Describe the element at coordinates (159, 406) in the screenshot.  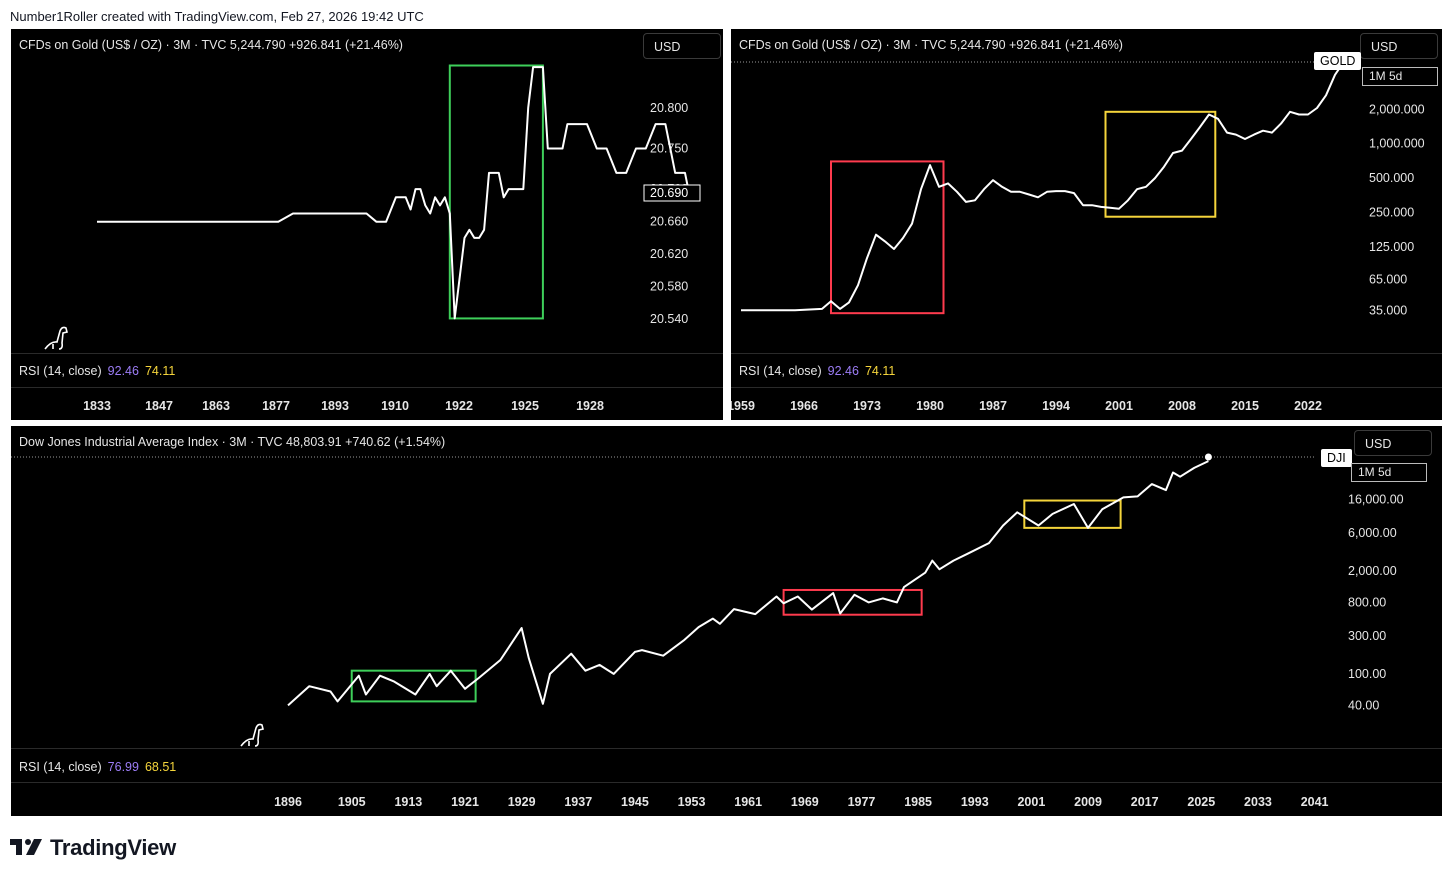
I see `x-tick-label: 1847` at that location.